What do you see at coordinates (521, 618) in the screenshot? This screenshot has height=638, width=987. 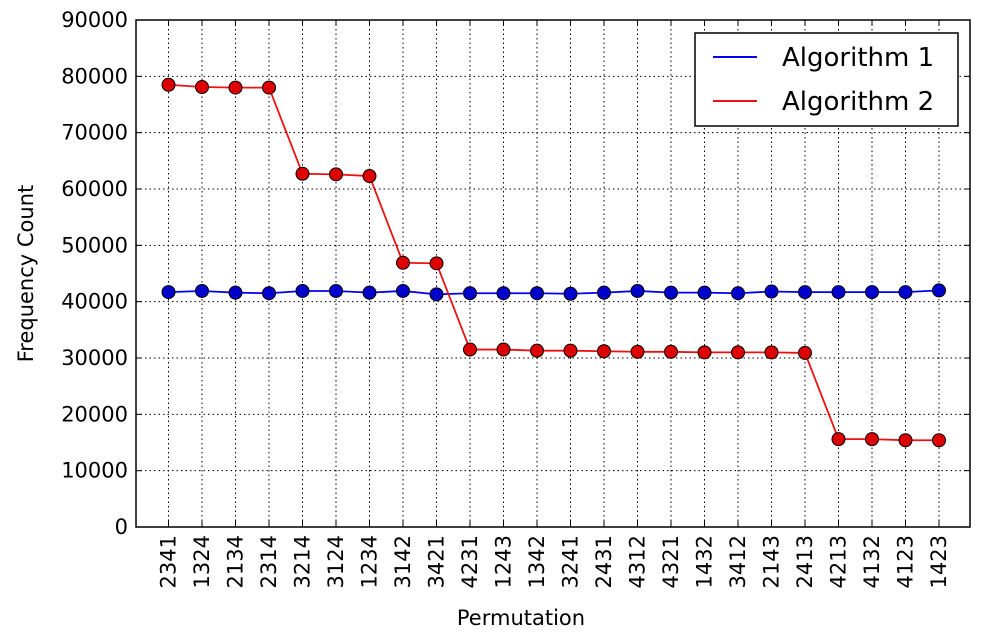 I see `x-axis-label: Permutation` at bounding box center [521, 618].